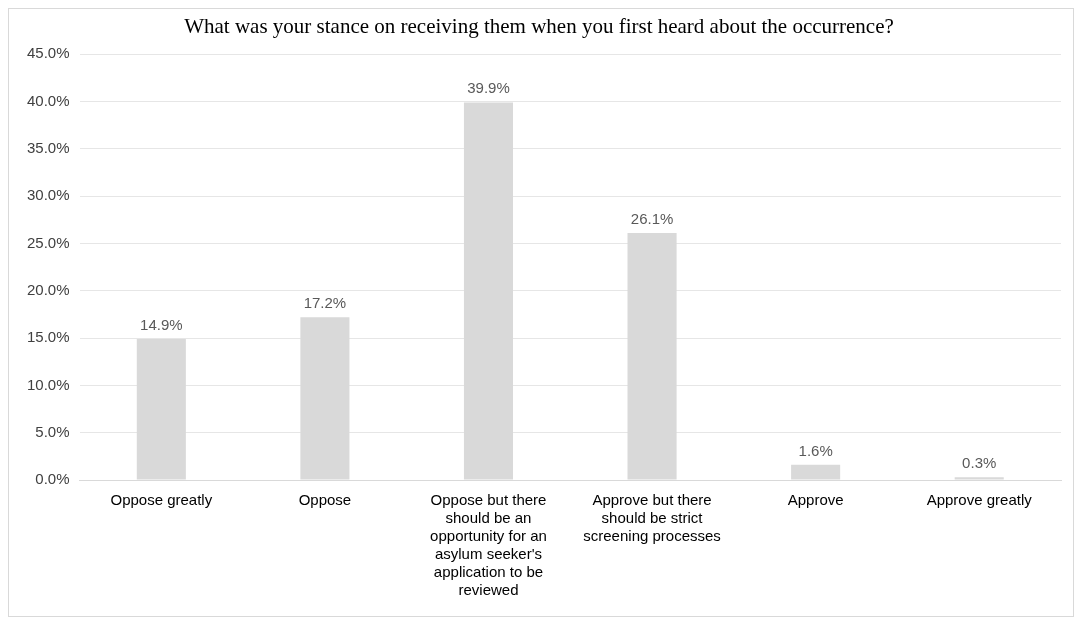  I want to click on y-tick-label: 0.0%, so click(52, 479).